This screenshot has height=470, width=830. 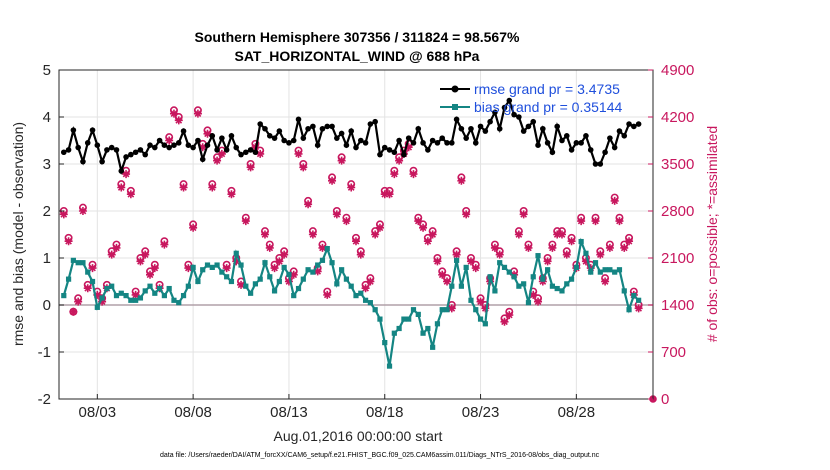 I want to click on y-tick-label: -2, so click(x=44, y=399).